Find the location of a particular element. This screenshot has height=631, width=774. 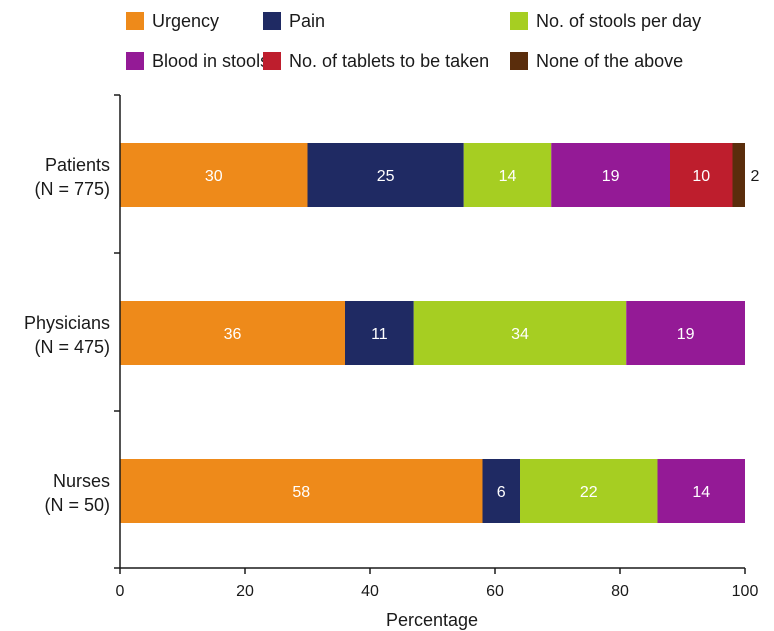

data-label: 22 is located at coordinates (589, 492).